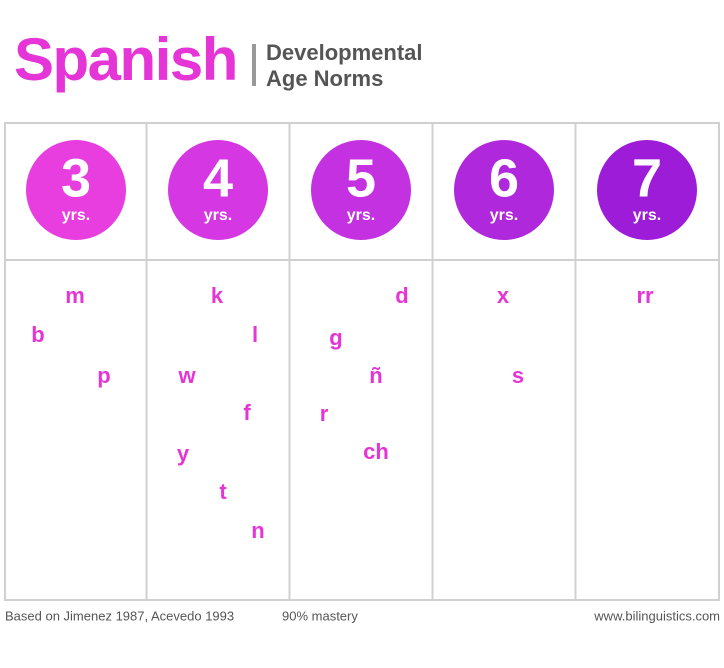  Describe the element at coordinates (324, 413) in the screenshot. I see `sound: r` at that location.